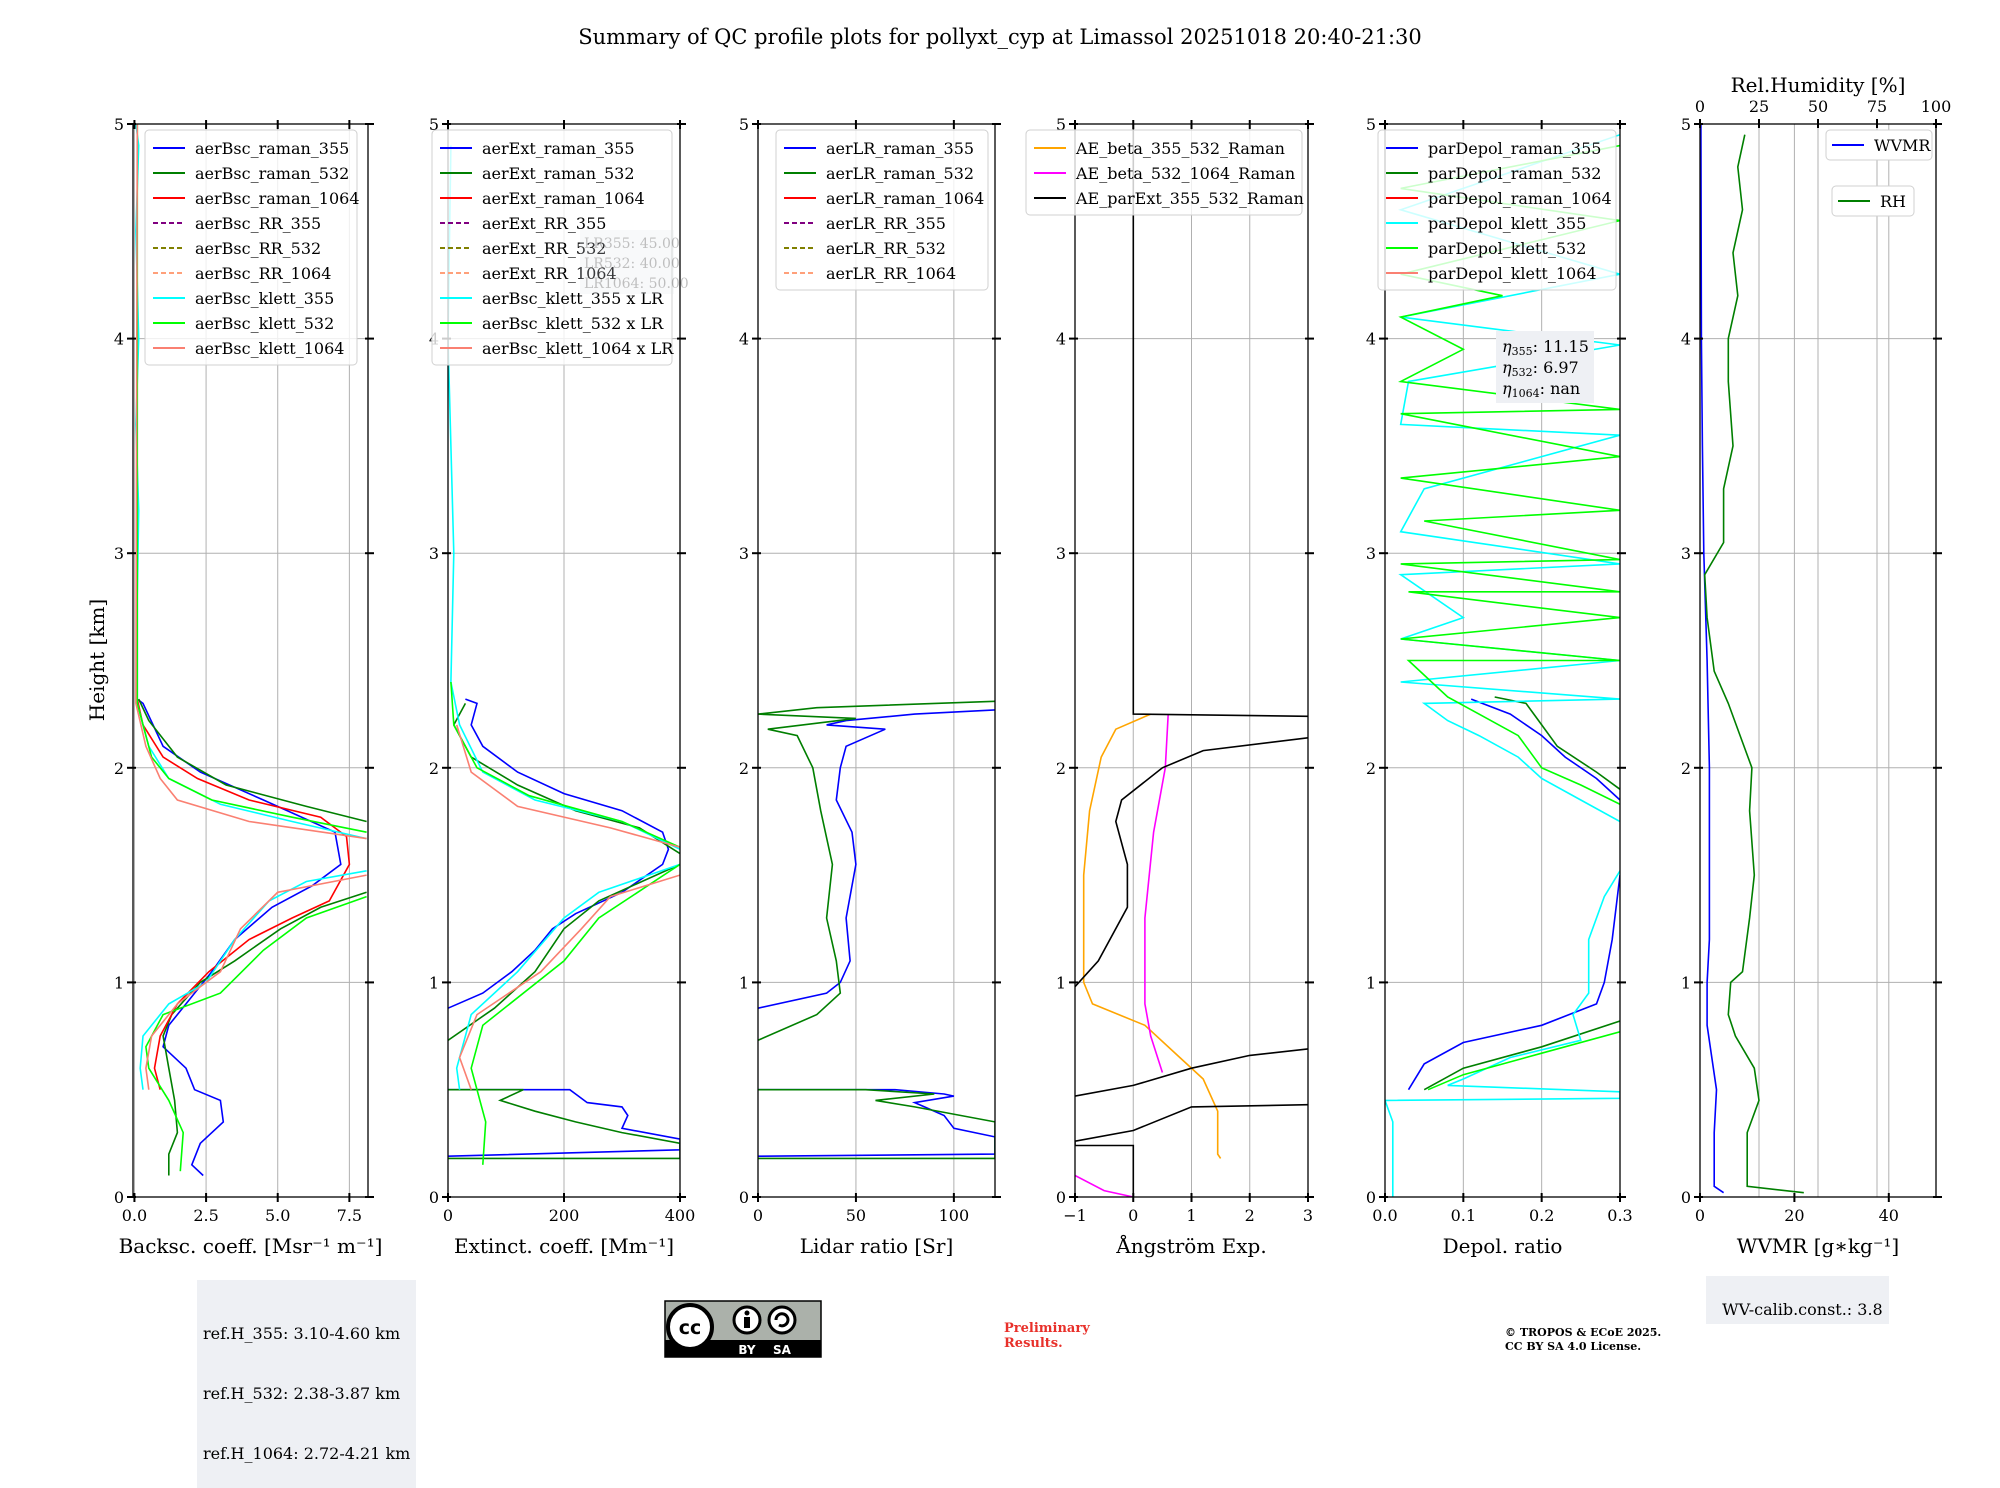 The height and width of the screenshot is (1488, 2000). I want to click on x-axis-label: Extinct. coeff. [Mm⁻¹], so click(564, 1246).